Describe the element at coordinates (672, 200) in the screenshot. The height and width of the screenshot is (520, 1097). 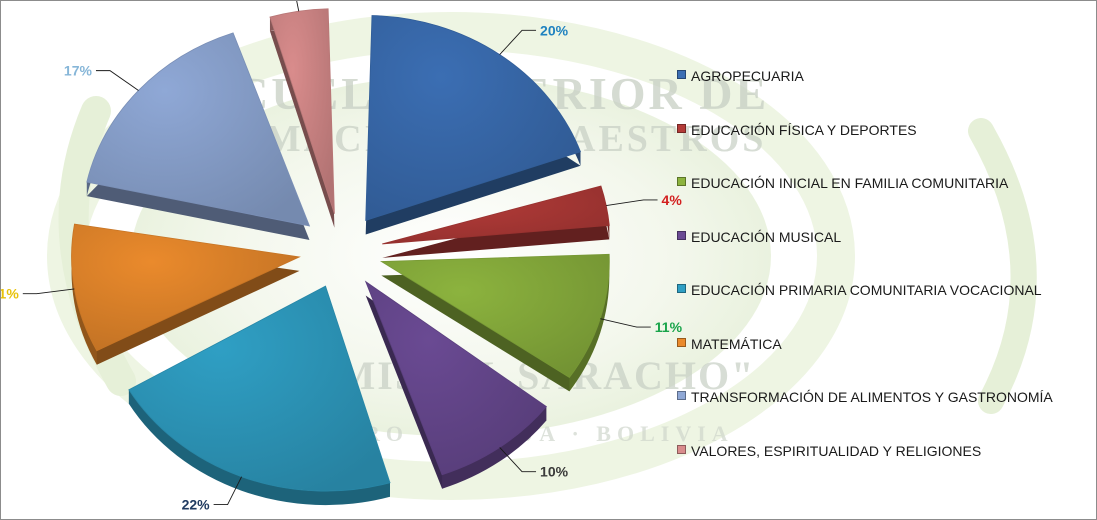
I see `data-label-educacion-fisica-y-deportes: 4%` at that location.